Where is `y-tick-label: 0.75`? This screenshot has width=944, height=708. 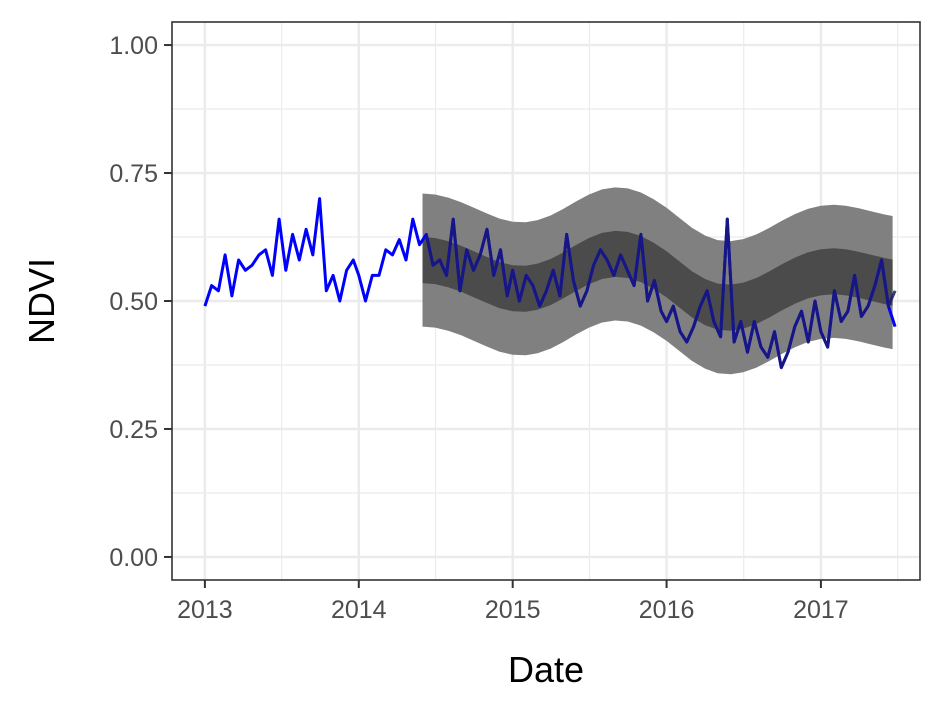 y-tick-label: 0.75 is located at coordinates (133, 174).